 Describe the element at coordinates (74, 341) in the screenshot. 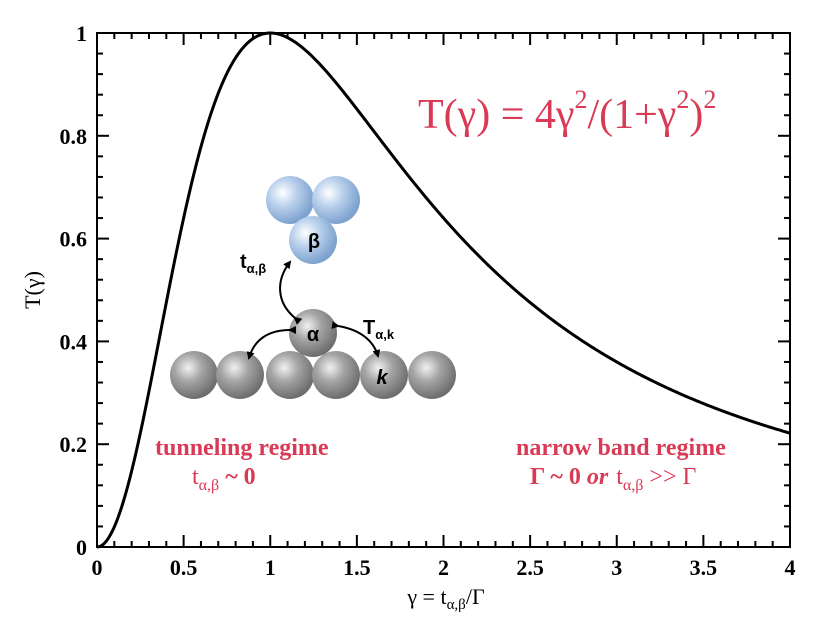

I see `y-tick-label: 0.4` at that location.